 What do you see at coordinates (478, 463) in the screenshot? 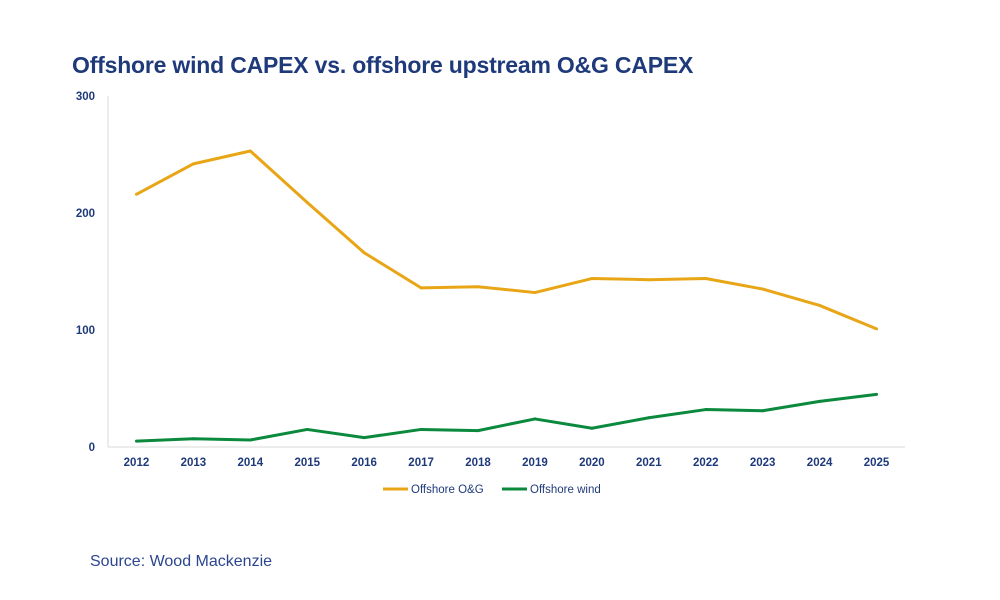
I see `x-tick-label: 2018` at bounding box center [478, 463].